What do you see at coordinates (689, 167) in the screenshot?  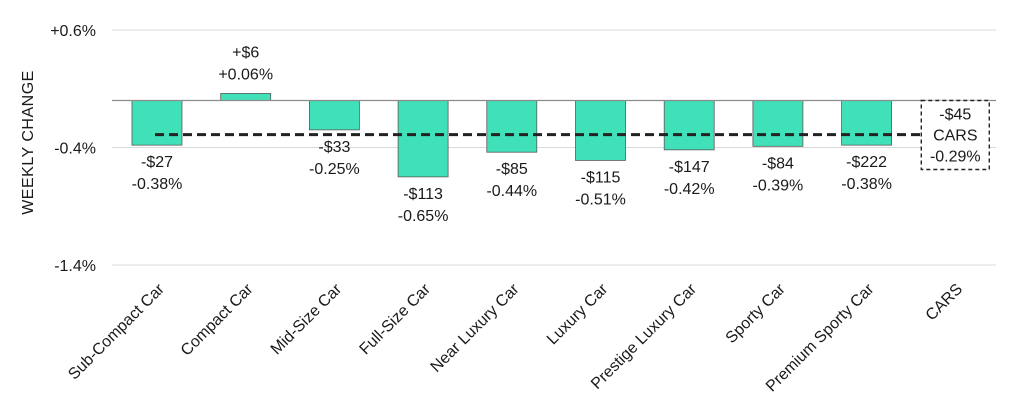 I see `data-label-dollar: -$147` at bounding box center [689, 167].